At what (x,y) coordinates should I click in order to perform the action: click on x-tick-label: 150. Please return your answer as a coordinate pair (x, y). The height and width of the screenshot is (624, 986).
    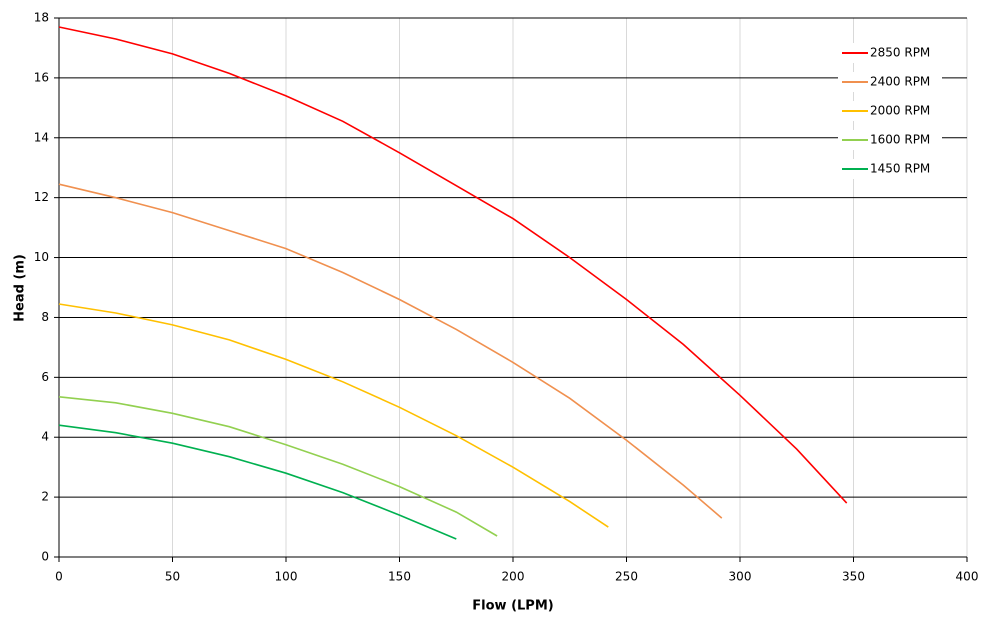
    Looking at the image, I should click on (399, 577).